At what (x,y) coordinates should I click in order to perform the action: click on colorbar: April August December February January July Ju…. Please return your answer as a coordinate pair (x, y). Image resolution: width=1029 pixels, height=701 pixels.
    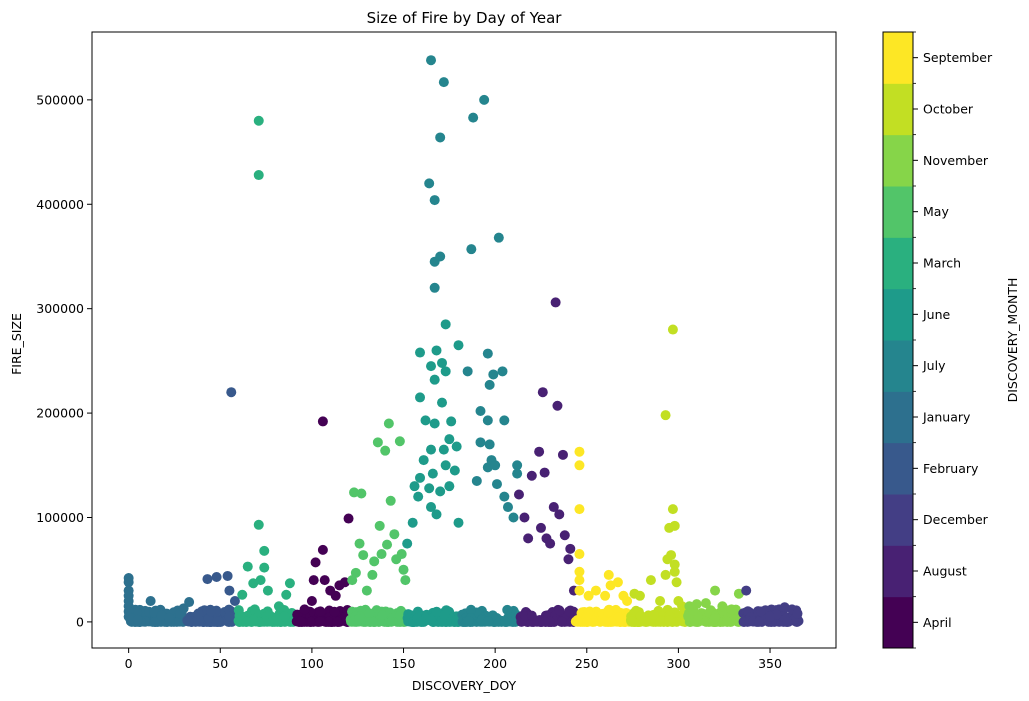
    Looking at the image, I should click on (937, 340).